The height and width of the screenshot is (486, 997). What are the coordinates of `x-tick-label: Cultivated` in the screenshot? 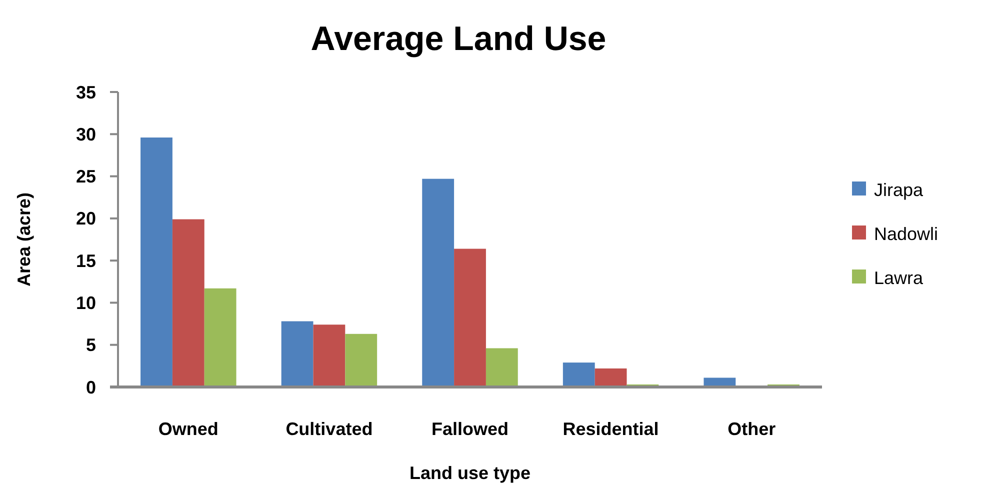 It's located at (329, 429).